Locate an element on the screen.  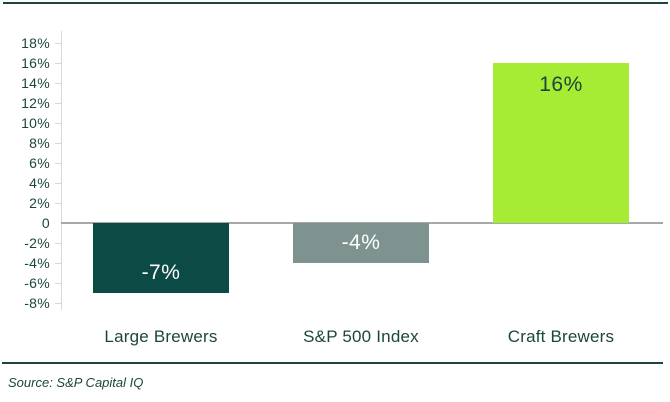
source-note: Source: S&P Capital IQ is located at coordinates (76, 382).